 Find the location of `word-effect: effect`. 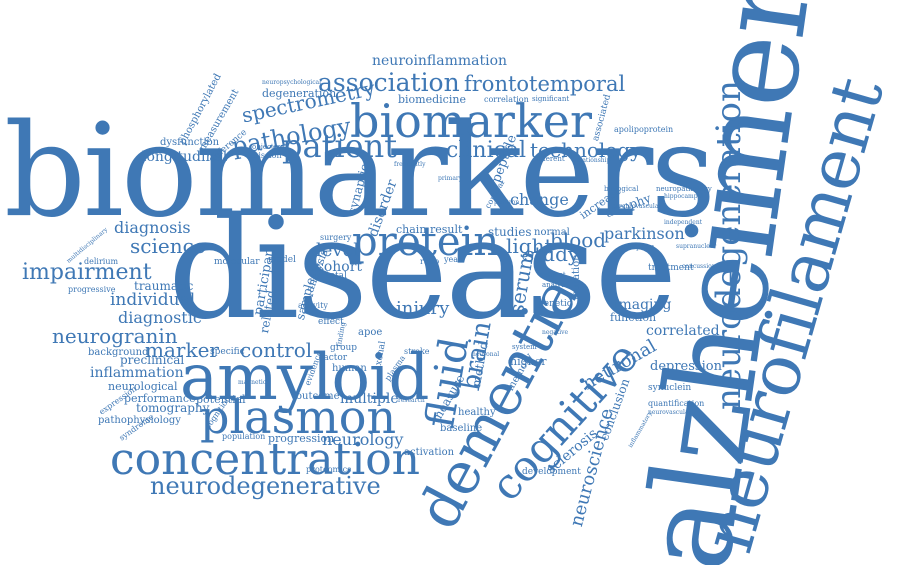

word-effect: effect is located at coordinates (331, 322).